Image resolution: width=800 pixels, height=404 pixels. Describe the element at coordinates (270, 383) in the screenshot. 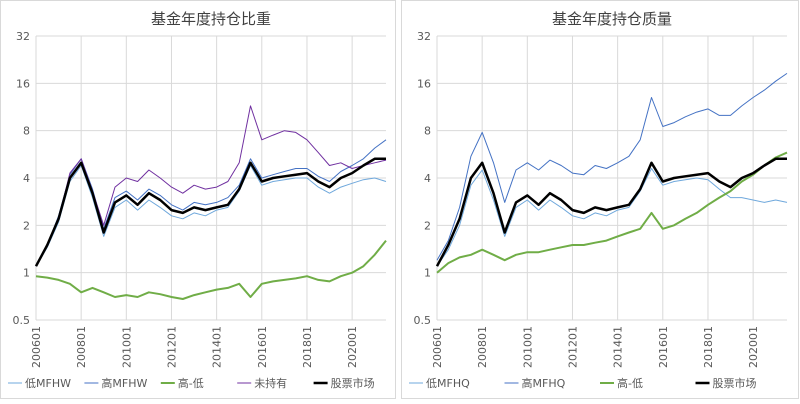

I see `legend-label: 未持有` at that location.